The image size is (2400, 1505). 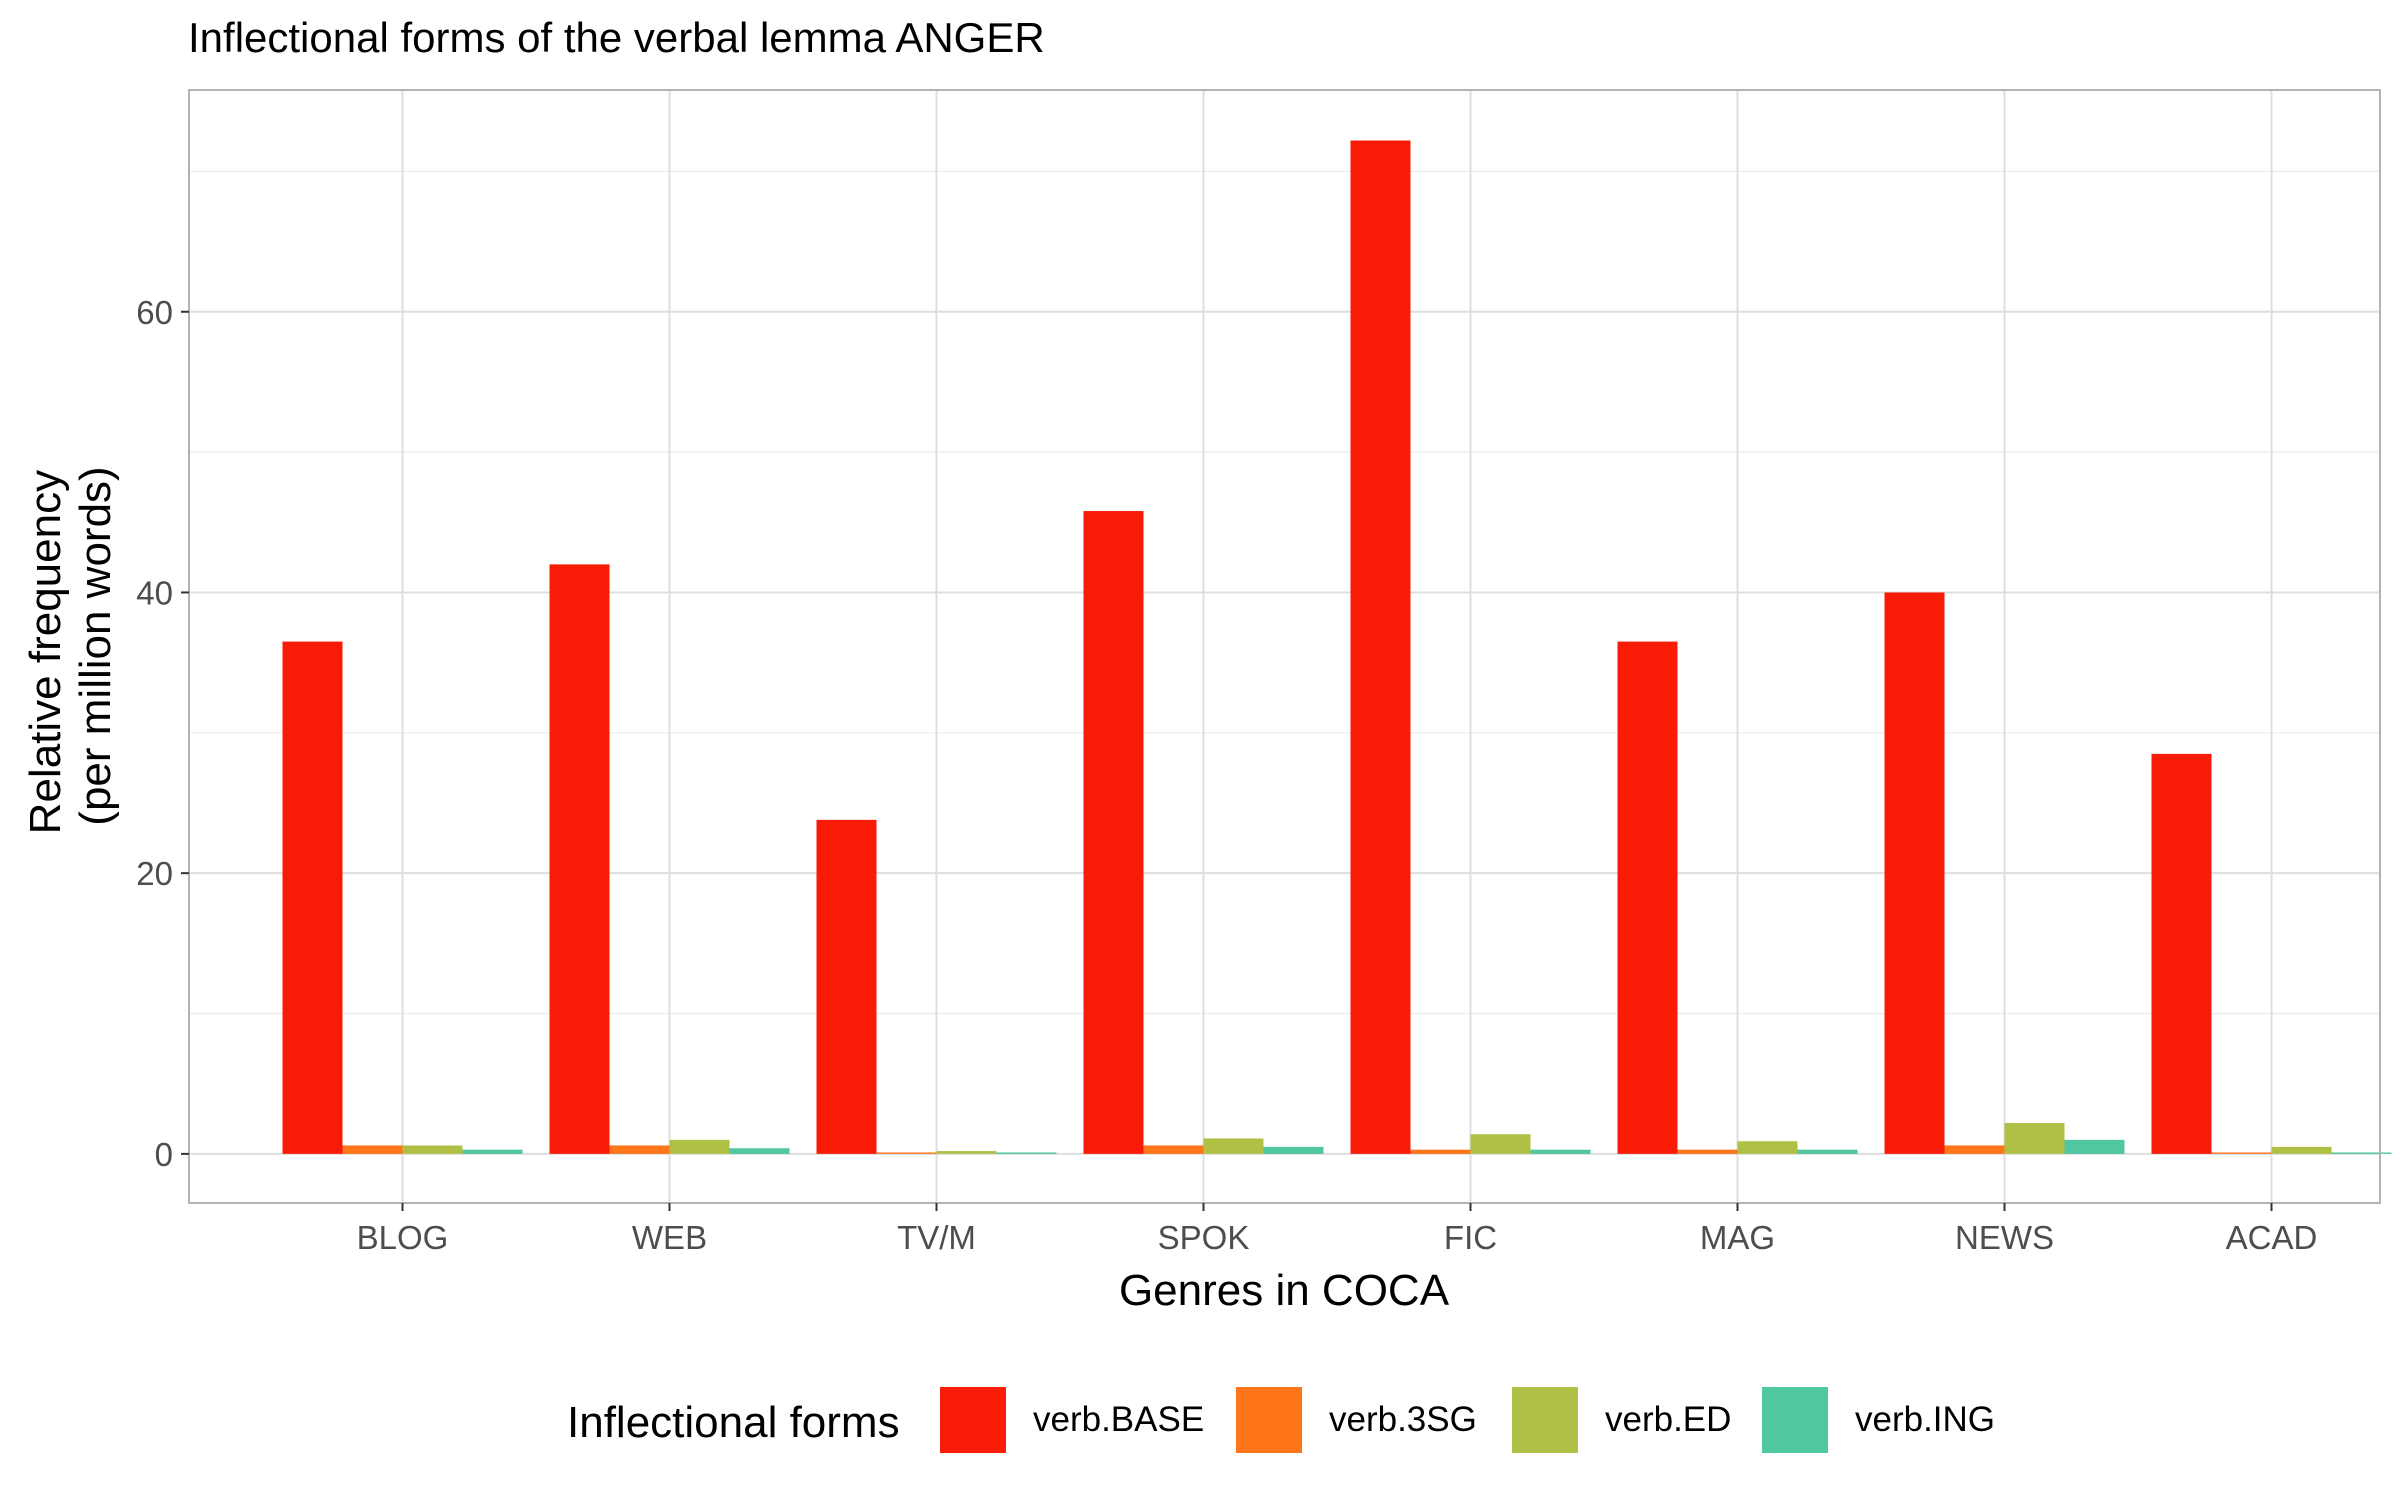 What do you see at coordinates (1337, 1229) in the screenshot?
I see `x-axis: BLOG WEB TV/M SPOK FIC MAG NEWS ACAD` at bounding box center [1337, 1229].